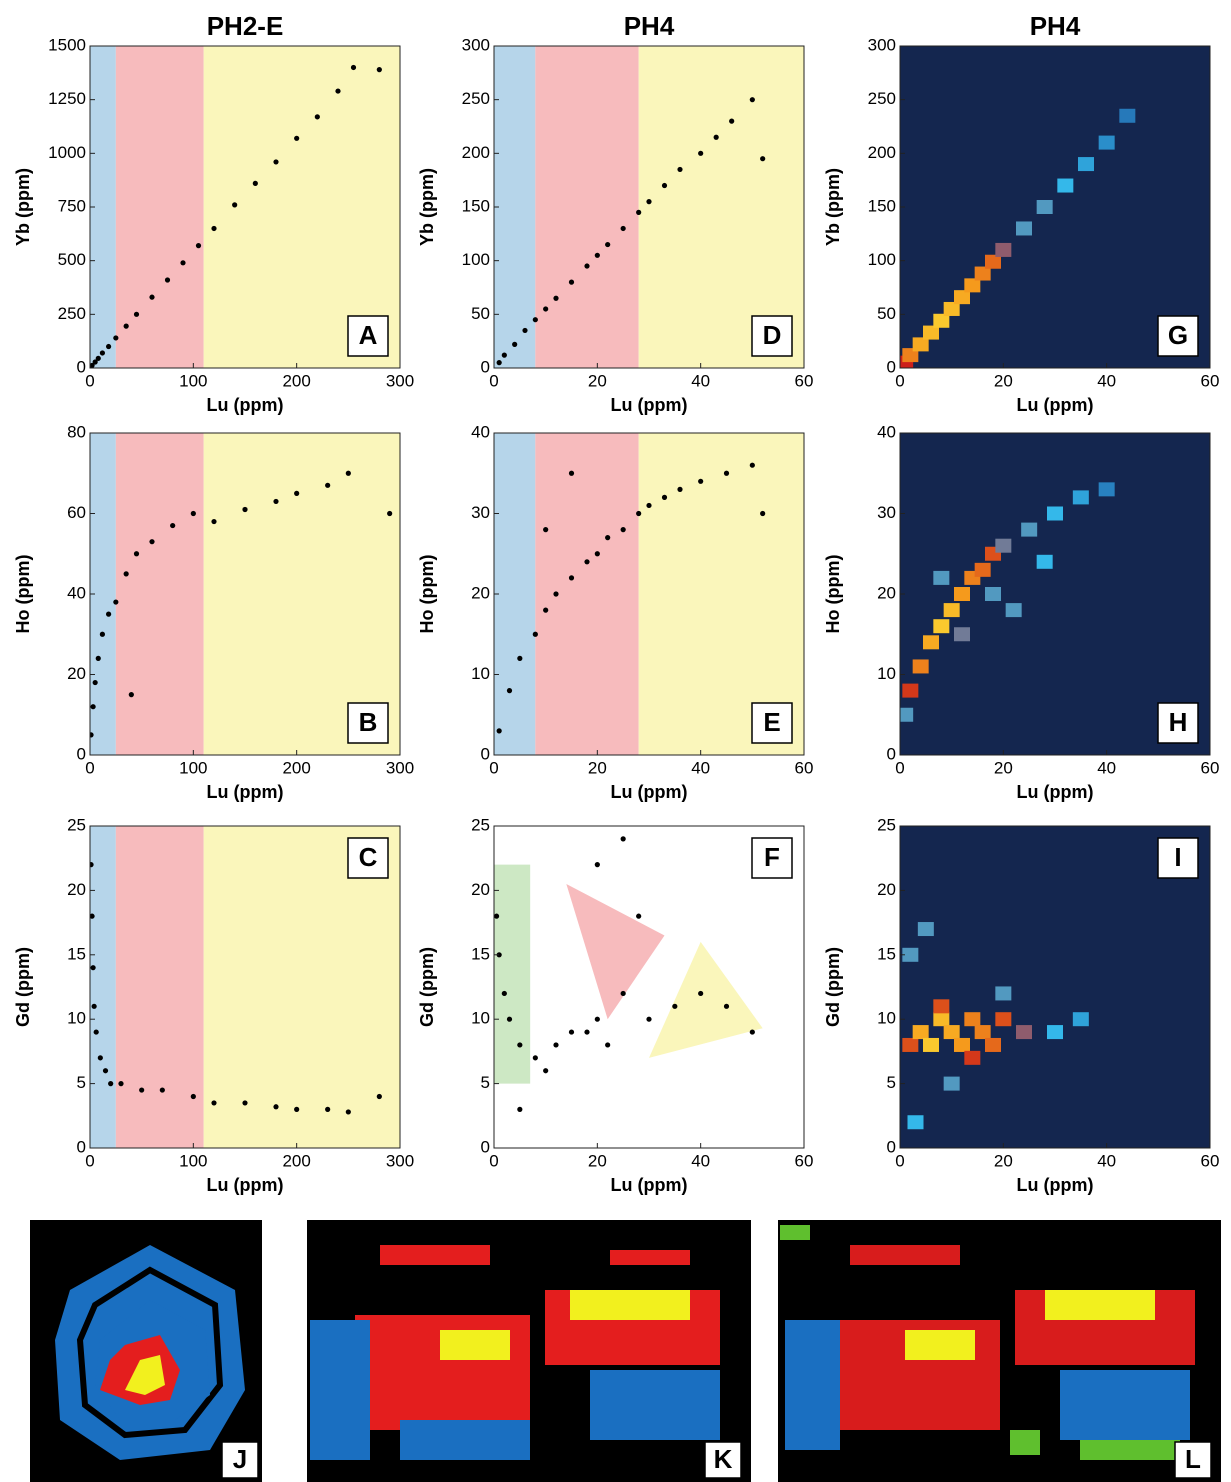  Describe the element at coordinates (296, 767) in the screenshot. I see `x-tick-label: 200` at that location.